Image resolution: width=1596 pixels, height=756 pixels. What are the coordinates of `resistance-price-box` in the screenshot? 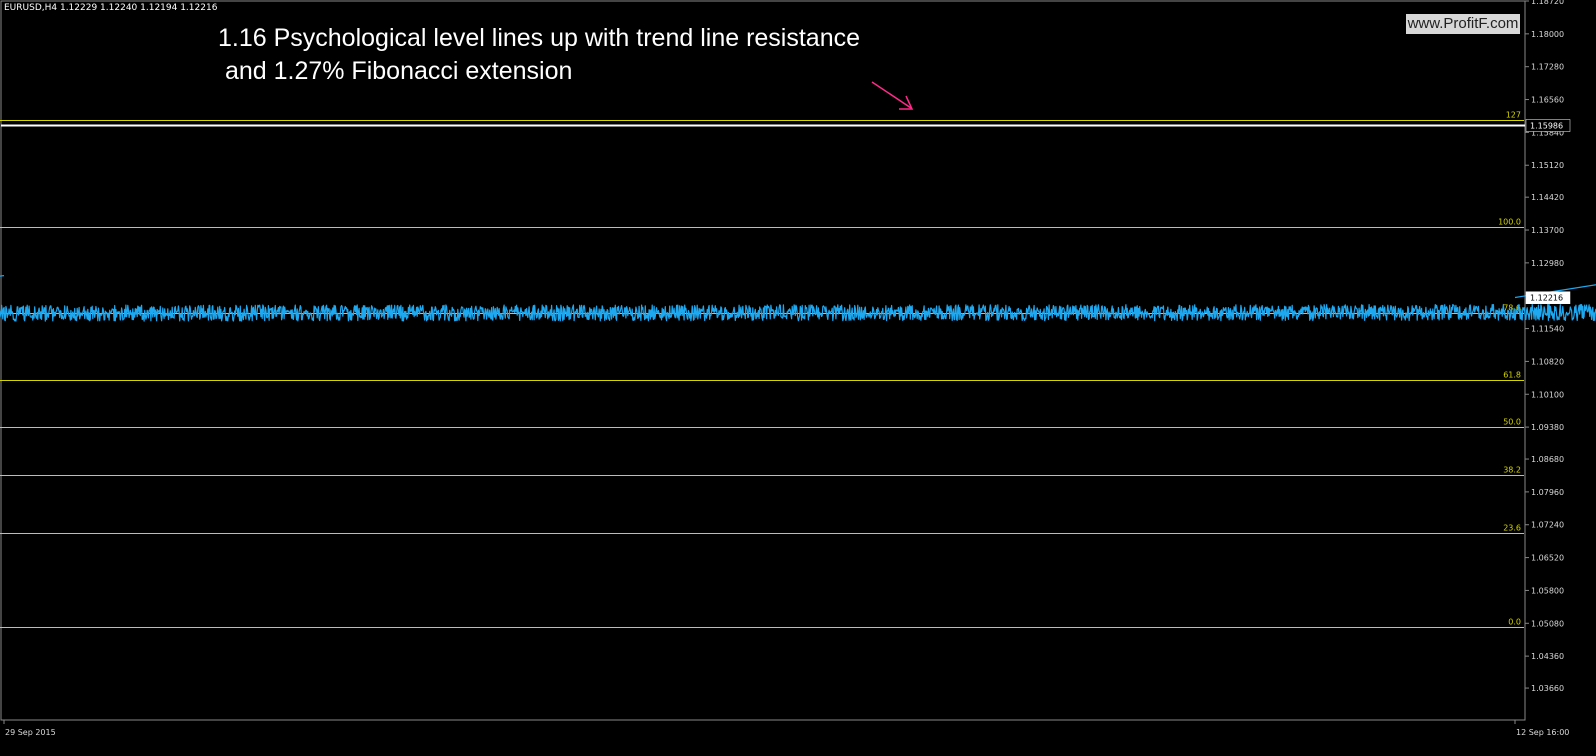 It's located at (1548, 125).